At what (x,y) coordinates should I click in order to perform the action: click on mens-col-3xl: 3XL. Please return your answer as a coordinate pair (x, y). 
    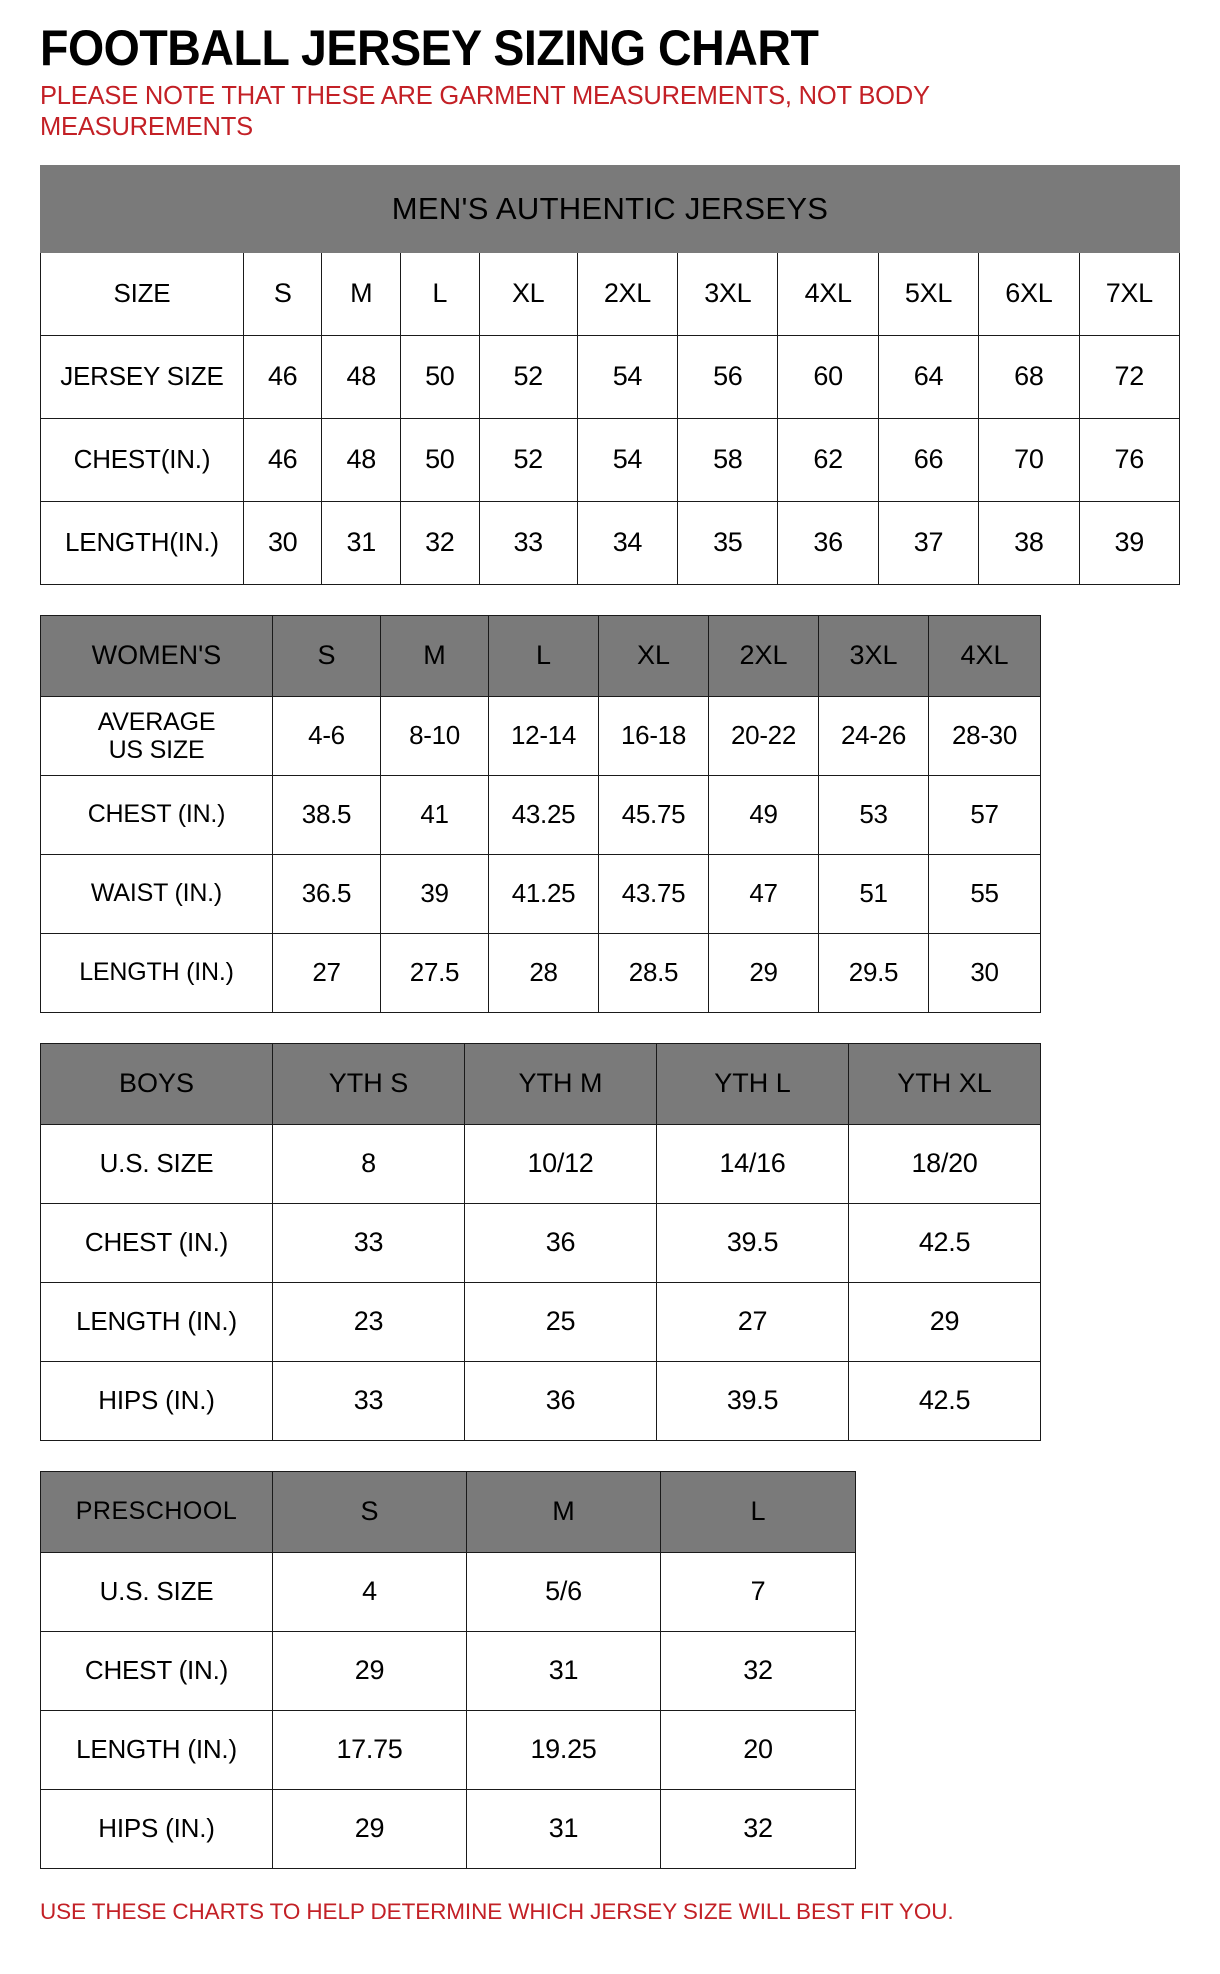
    Looking at the image, I should click on (728, 293).